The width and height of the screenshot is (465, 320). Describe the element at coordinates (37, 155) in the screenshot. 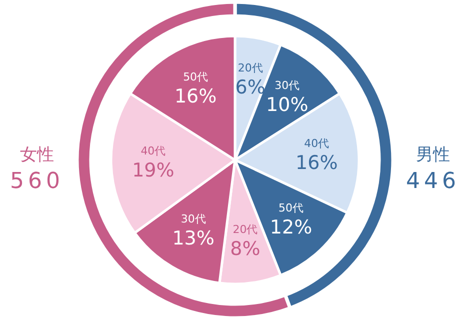

I see `slice-label: 女性` at that location.